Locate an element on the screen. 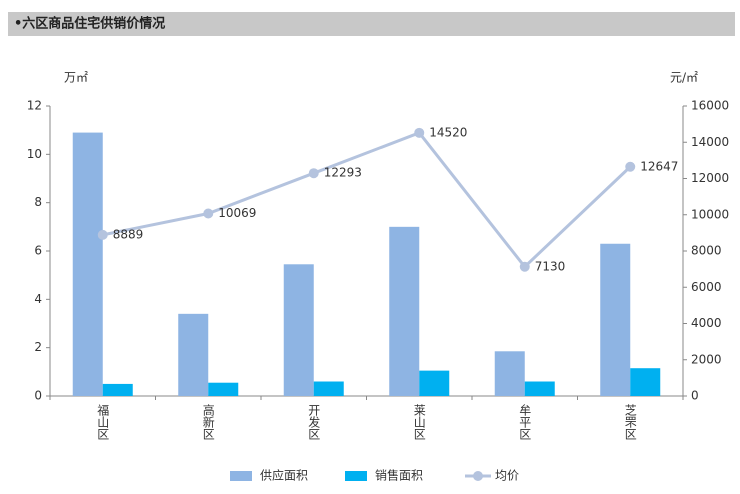 The width and height of the screenshot is (740, 494). x-tick-label: 芝罘区 is located at coordinates (630, 421).